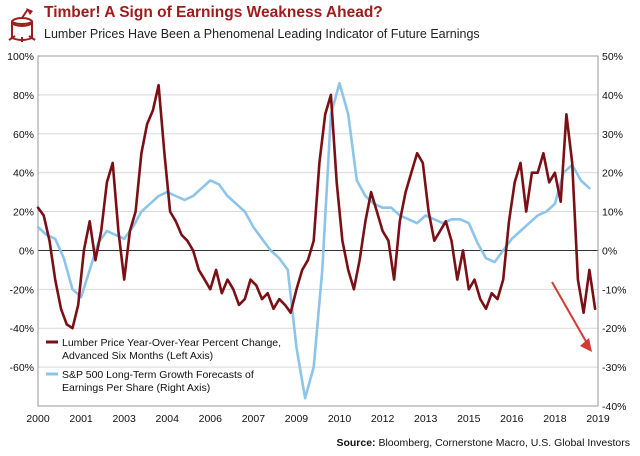 The height and width of the screenshot is (456, 640). Describe the element at coordinates (23, 96) in the screenshot. I see `y-left-tick-label: 80%` at that location.